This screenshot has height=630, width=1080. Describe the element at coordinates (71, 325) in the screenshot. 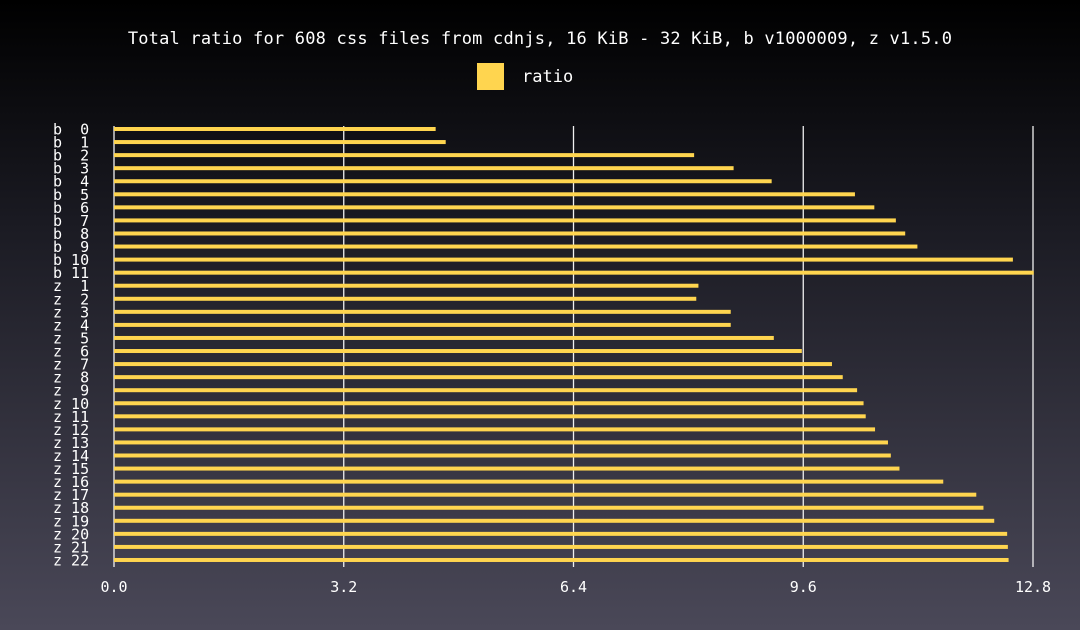

I see `y-tick-label: z 4` at that location.